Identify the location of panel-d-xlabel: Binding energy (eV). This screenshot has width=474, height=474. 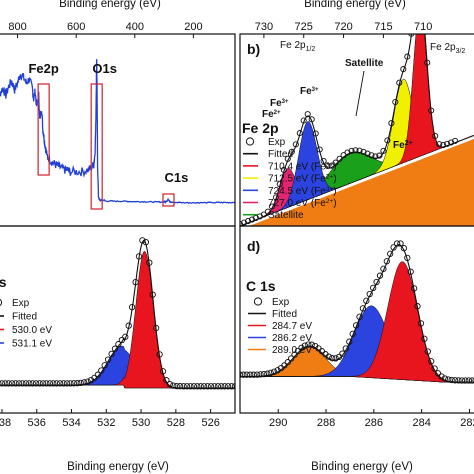
(362, 467).